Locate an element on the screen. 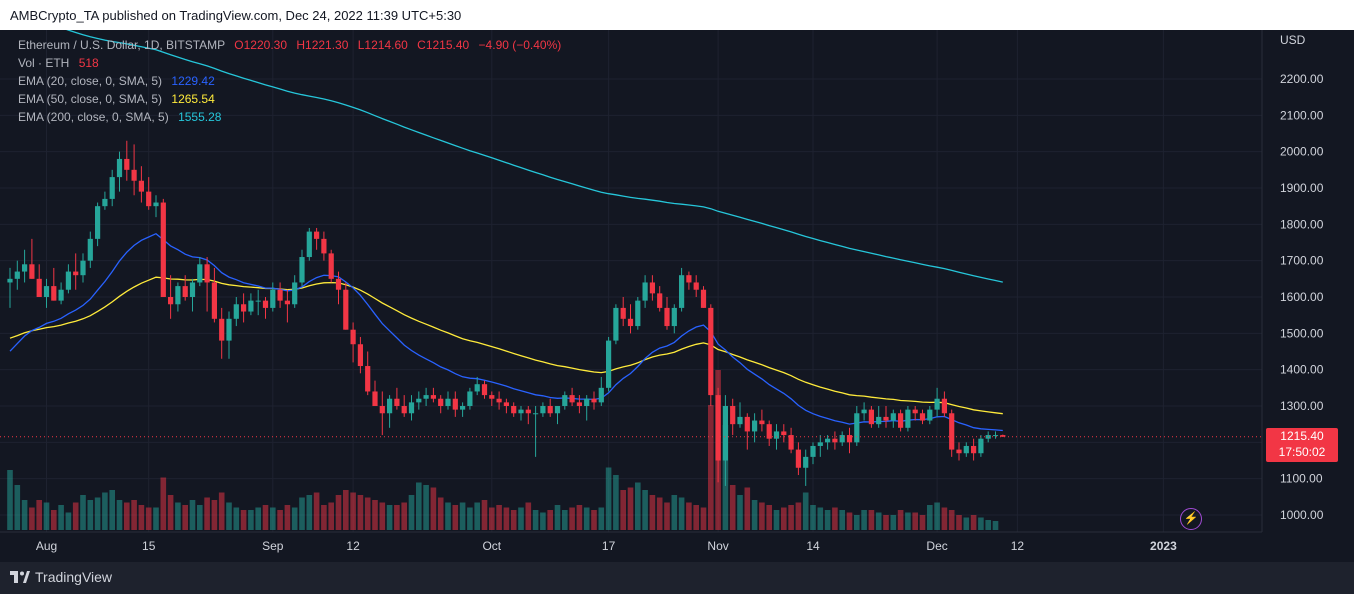 The width and height of the screenshot is (1354, 594). lightning-icon: ⚡ is located at coordinates (1191, 519).